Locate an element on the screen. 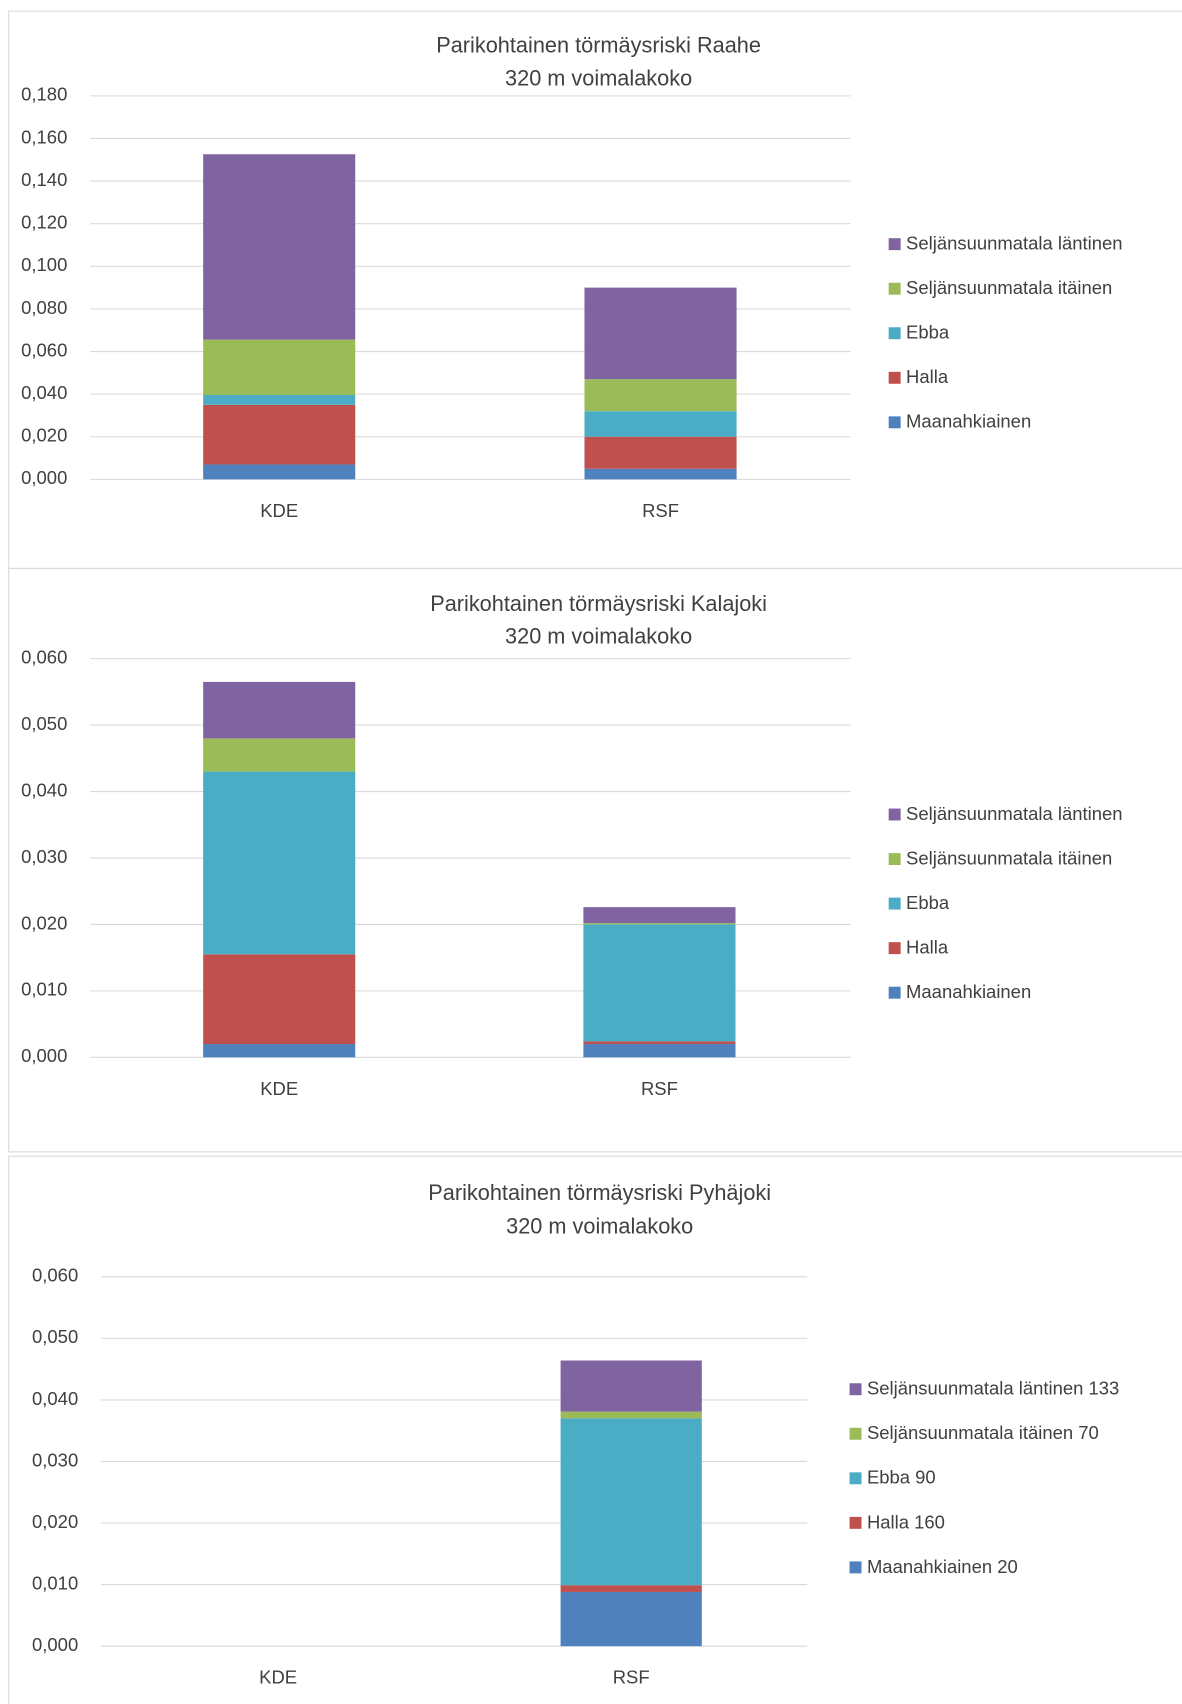  chart-title: Parikohtainen törmäysriski Pyhäjoki is located at coordinates (599, 1192).